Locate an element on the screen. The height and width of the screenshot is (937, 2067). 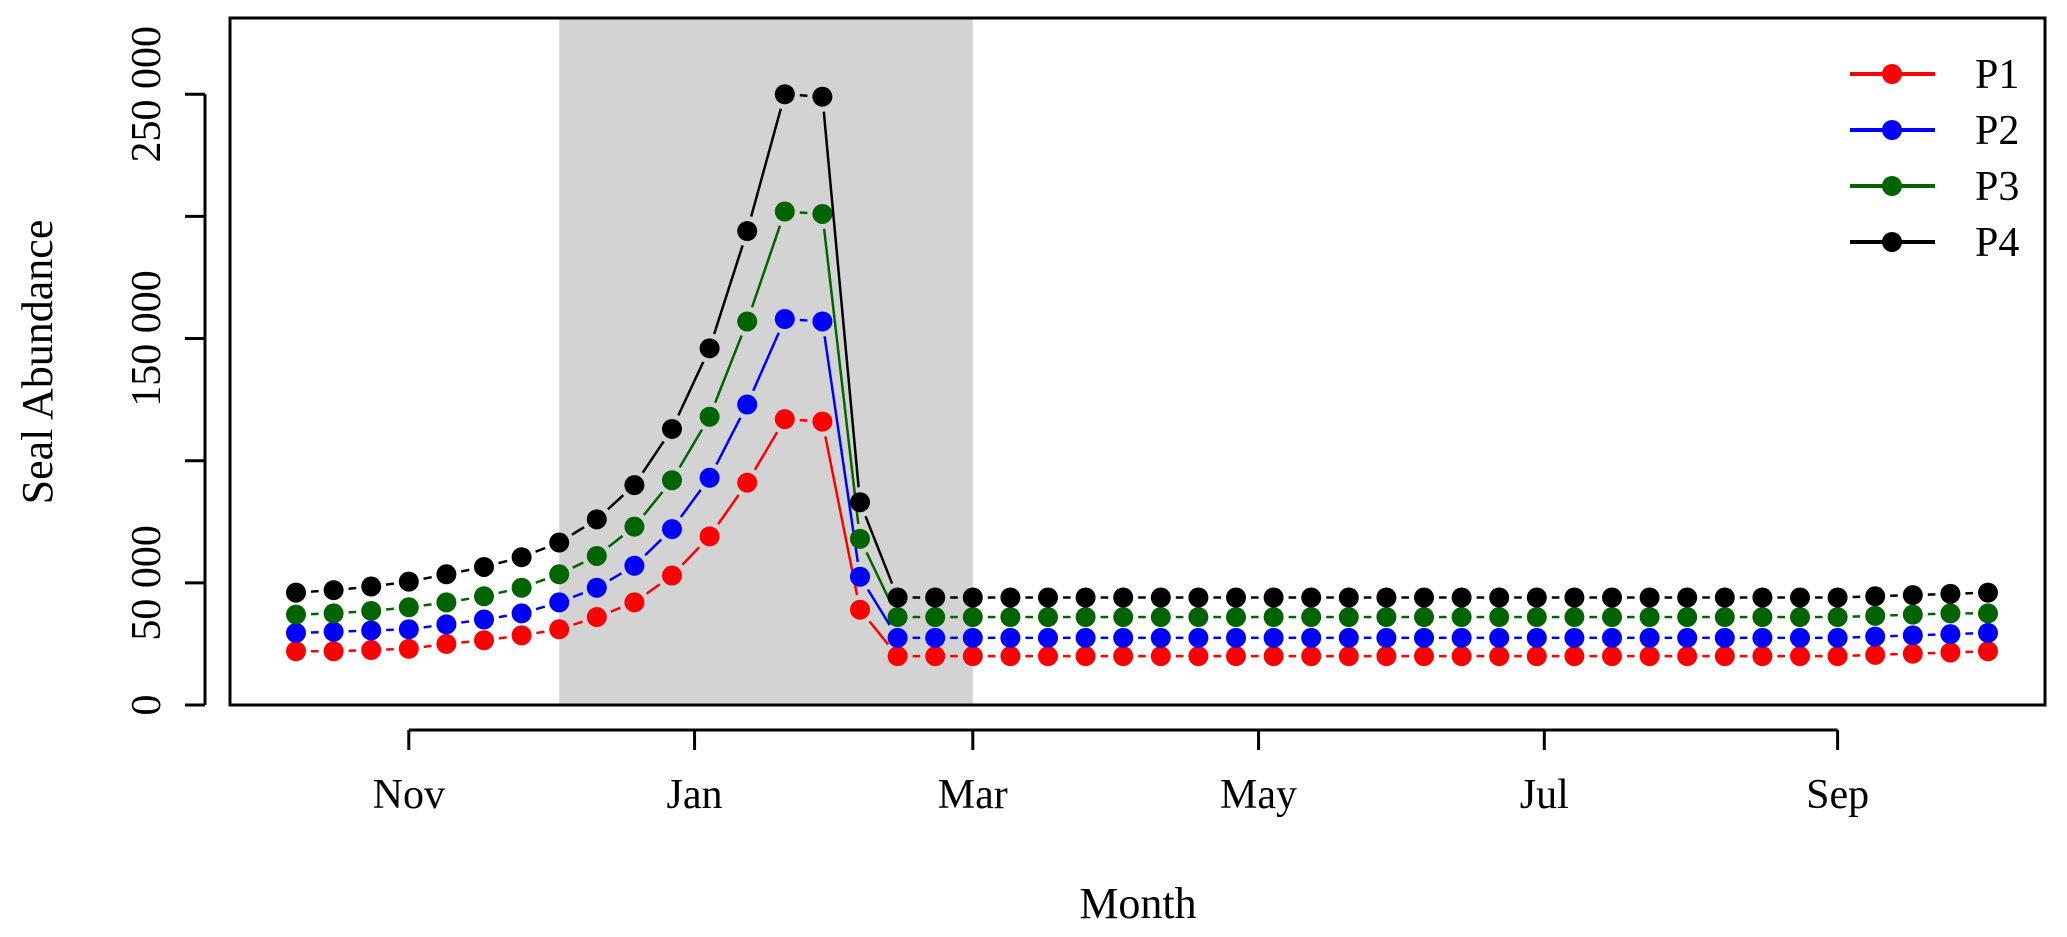
y-tick-label: 0 is located at coordinates (147, 705).